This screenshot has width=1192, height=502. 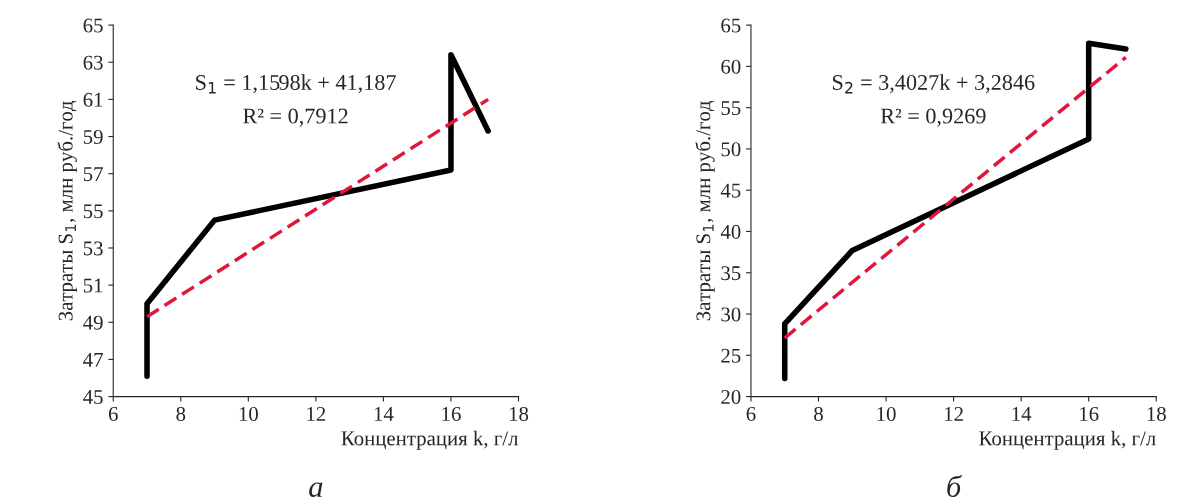 I want to click on y-tick-label: 49, so click(x=93, y=322).